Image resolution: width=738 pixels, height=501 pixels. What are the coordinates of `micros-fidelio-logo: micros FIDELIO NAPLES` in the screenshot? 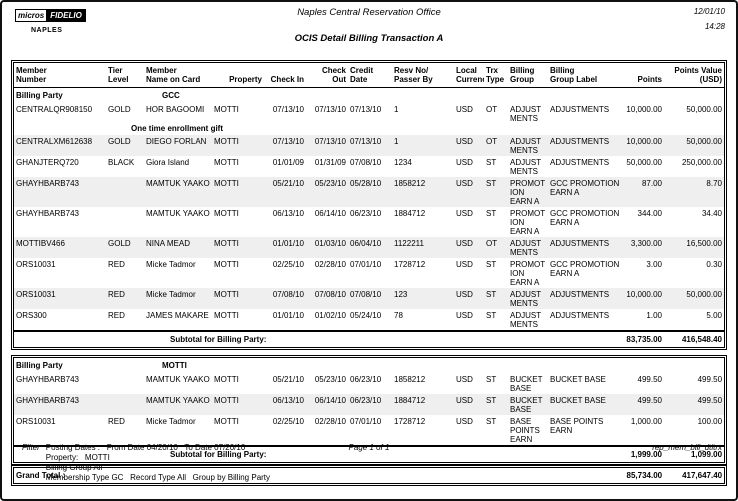 It's located at (50, 21).